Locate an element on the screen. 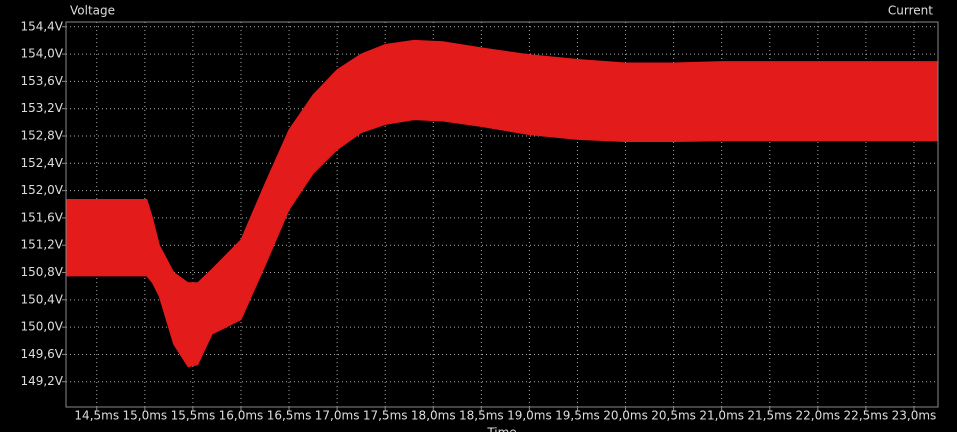  x-tick-label: 21,5ms is located at coordinates (769, 416).